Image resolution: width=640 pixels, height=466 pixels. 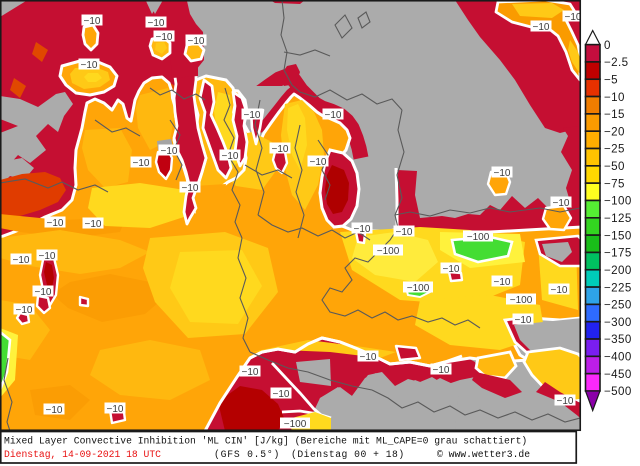 I want to click on svg-text: Dienstag, 14-09-2021 18 UTC, so click(x=82, y=454).